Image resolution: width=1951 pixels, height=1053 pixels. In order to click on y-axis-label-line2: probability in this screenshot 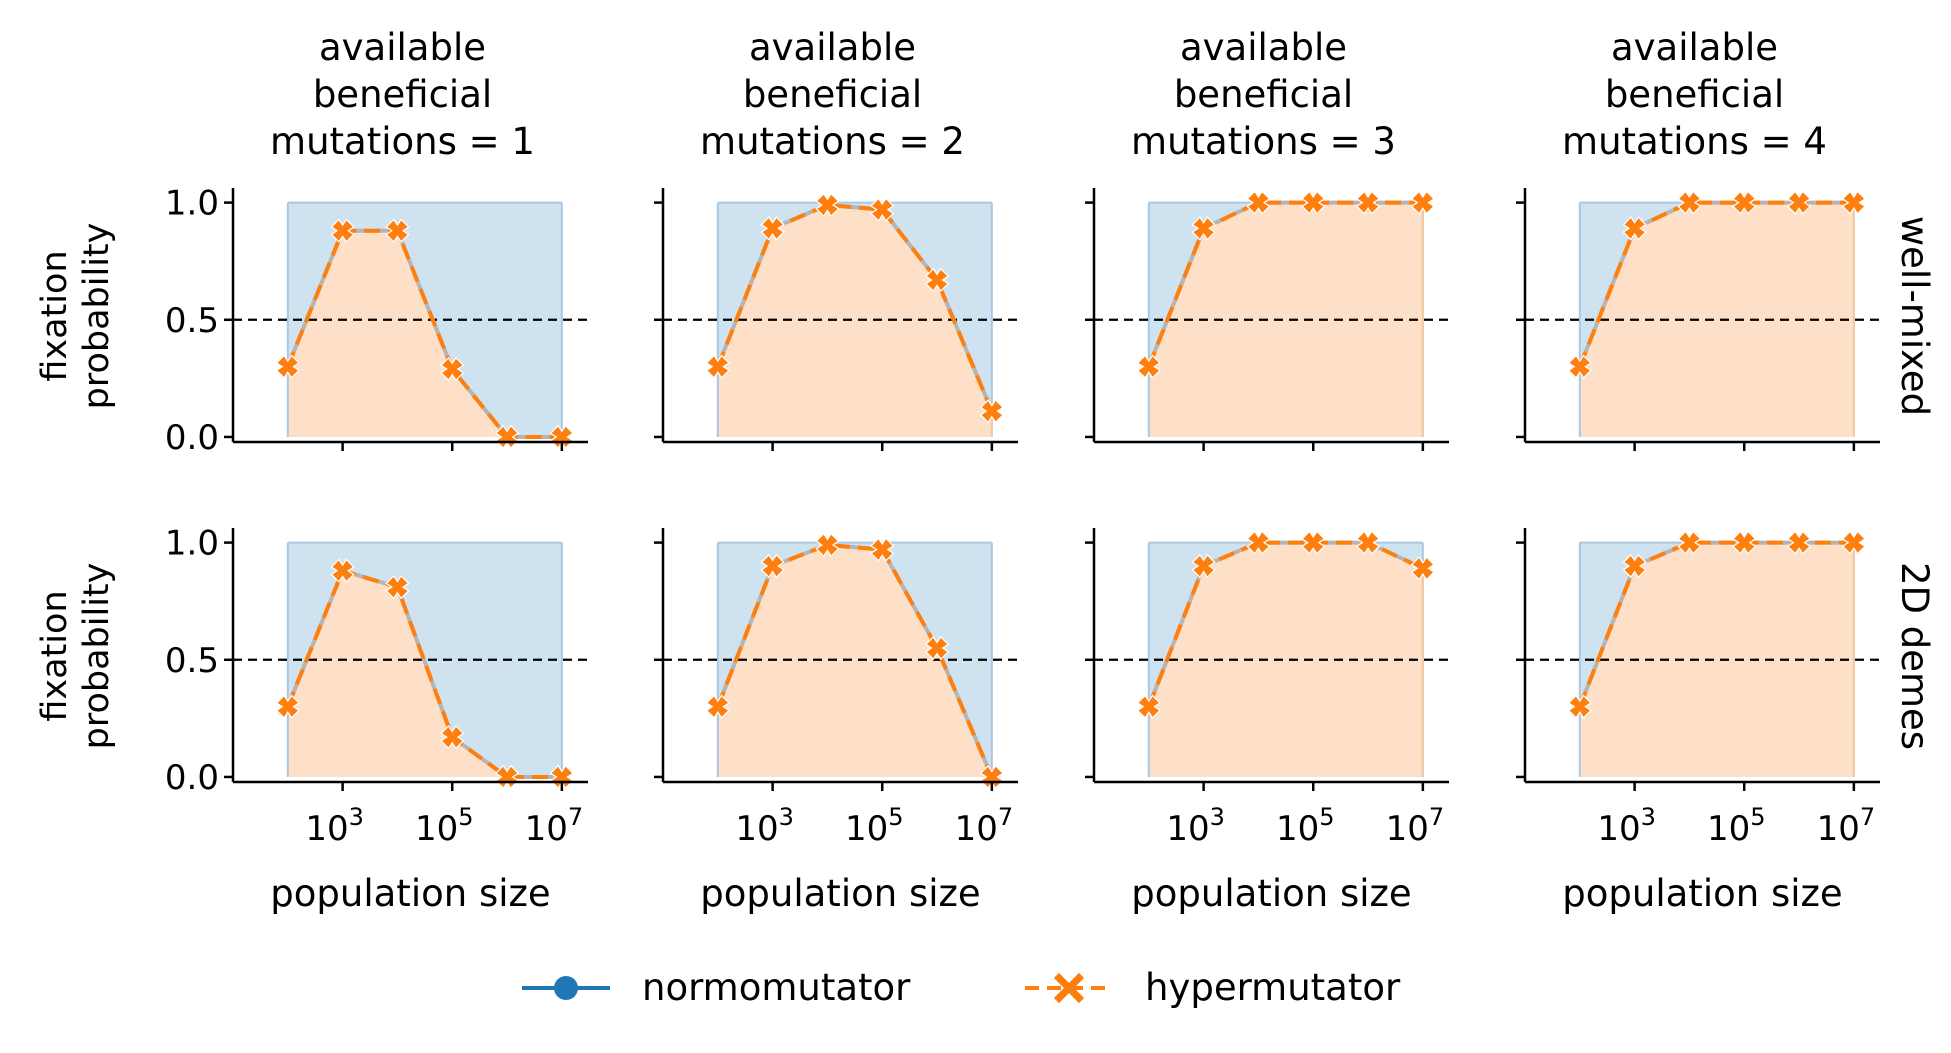, I will do `click(97, 656)`.